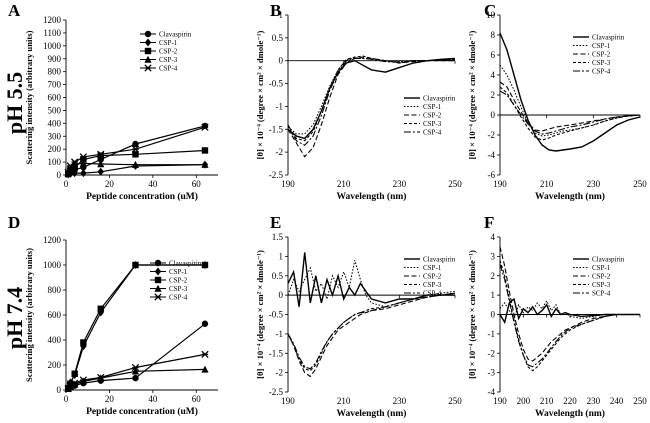  What do you see at coordinates (280, 106) in the screenshot?
I see `y-tick-label: -1` at bounding box center [280, 106].